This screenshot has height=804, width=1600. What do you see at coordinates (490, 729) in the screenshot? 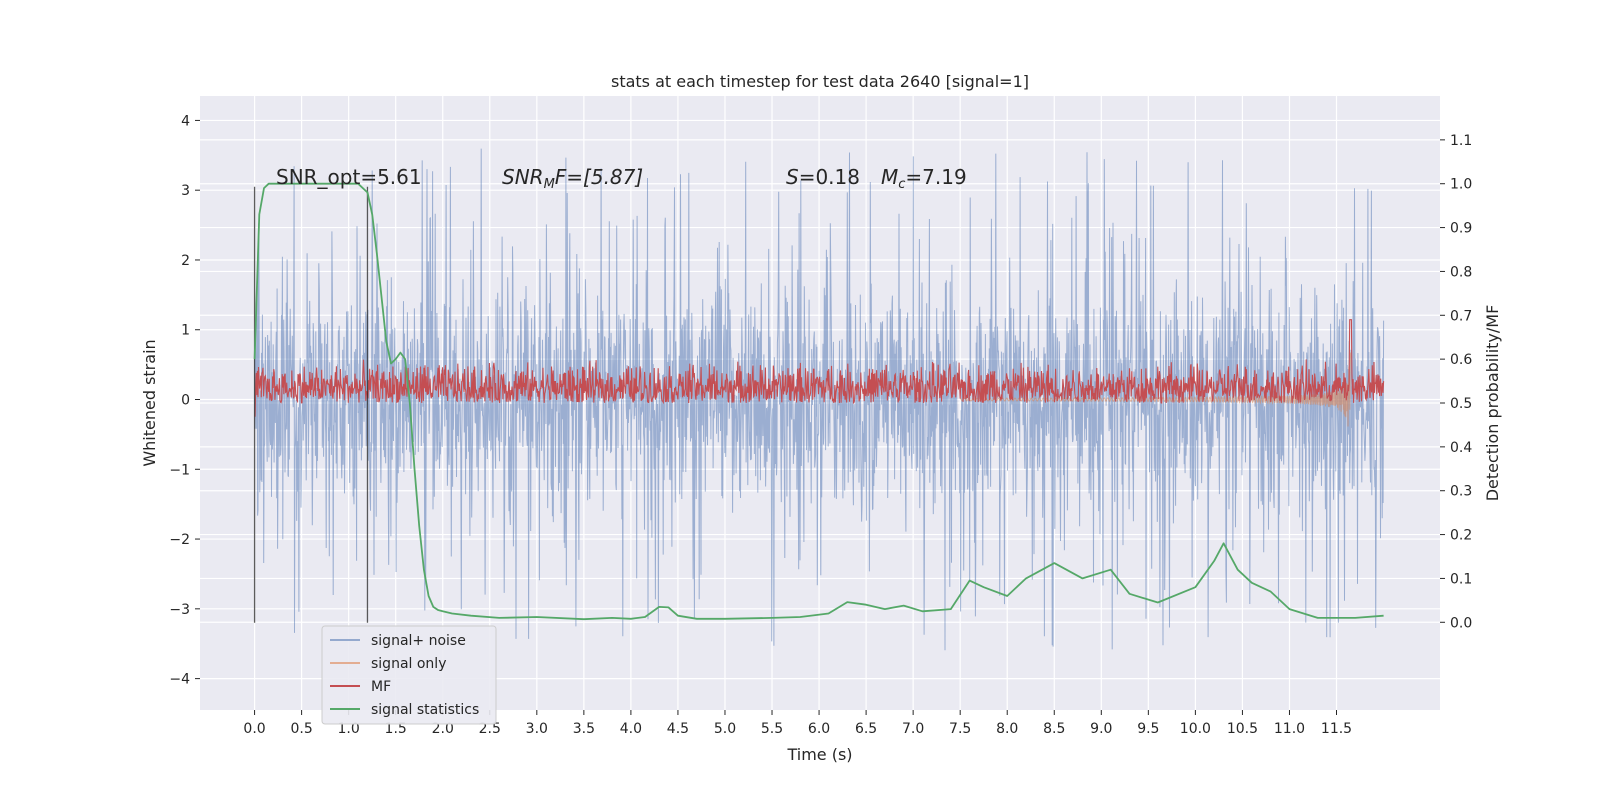
I see `x-tick-label: 2.5` at bounding box center [490, 729].